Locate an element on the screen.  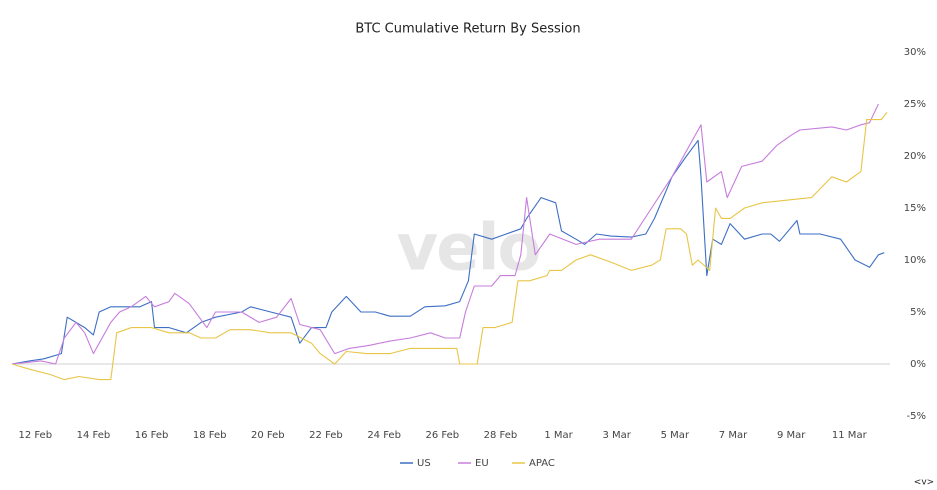
x-tick-label: 9 Mar is located at coordinates (791, 435).